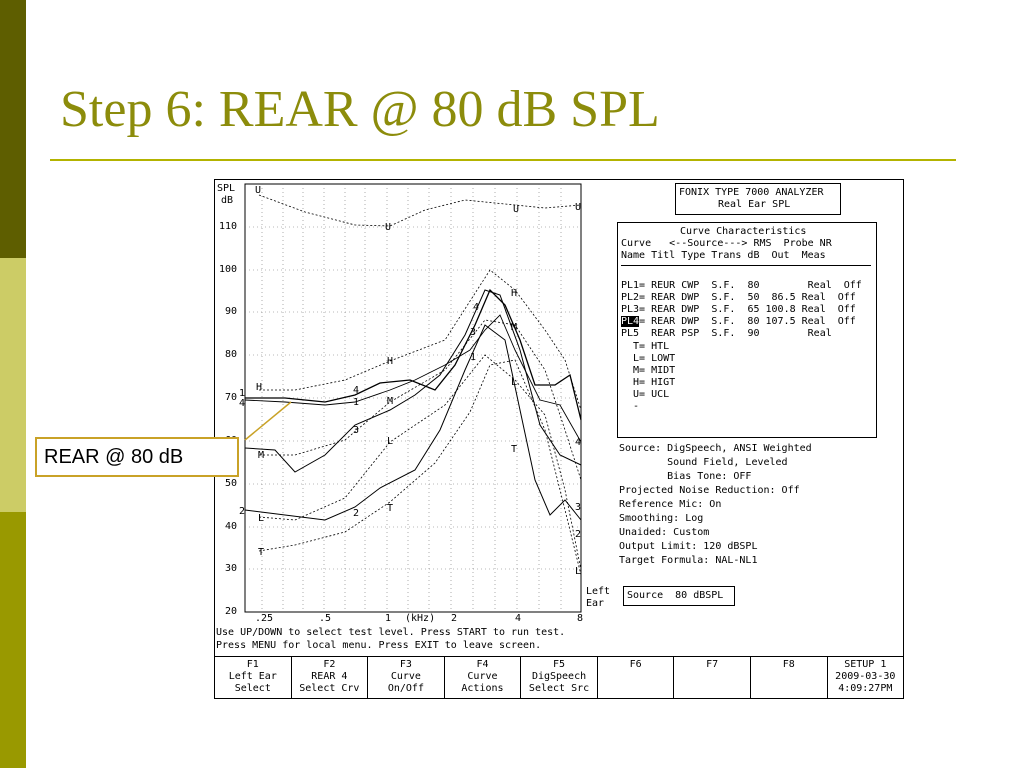 Image resolution: width=1024 pixels, height=768 pixels. What do you see at coordinates (231, 354) in the screenshot?
I see `y-tick: 80` at bounding box center [231, 354].